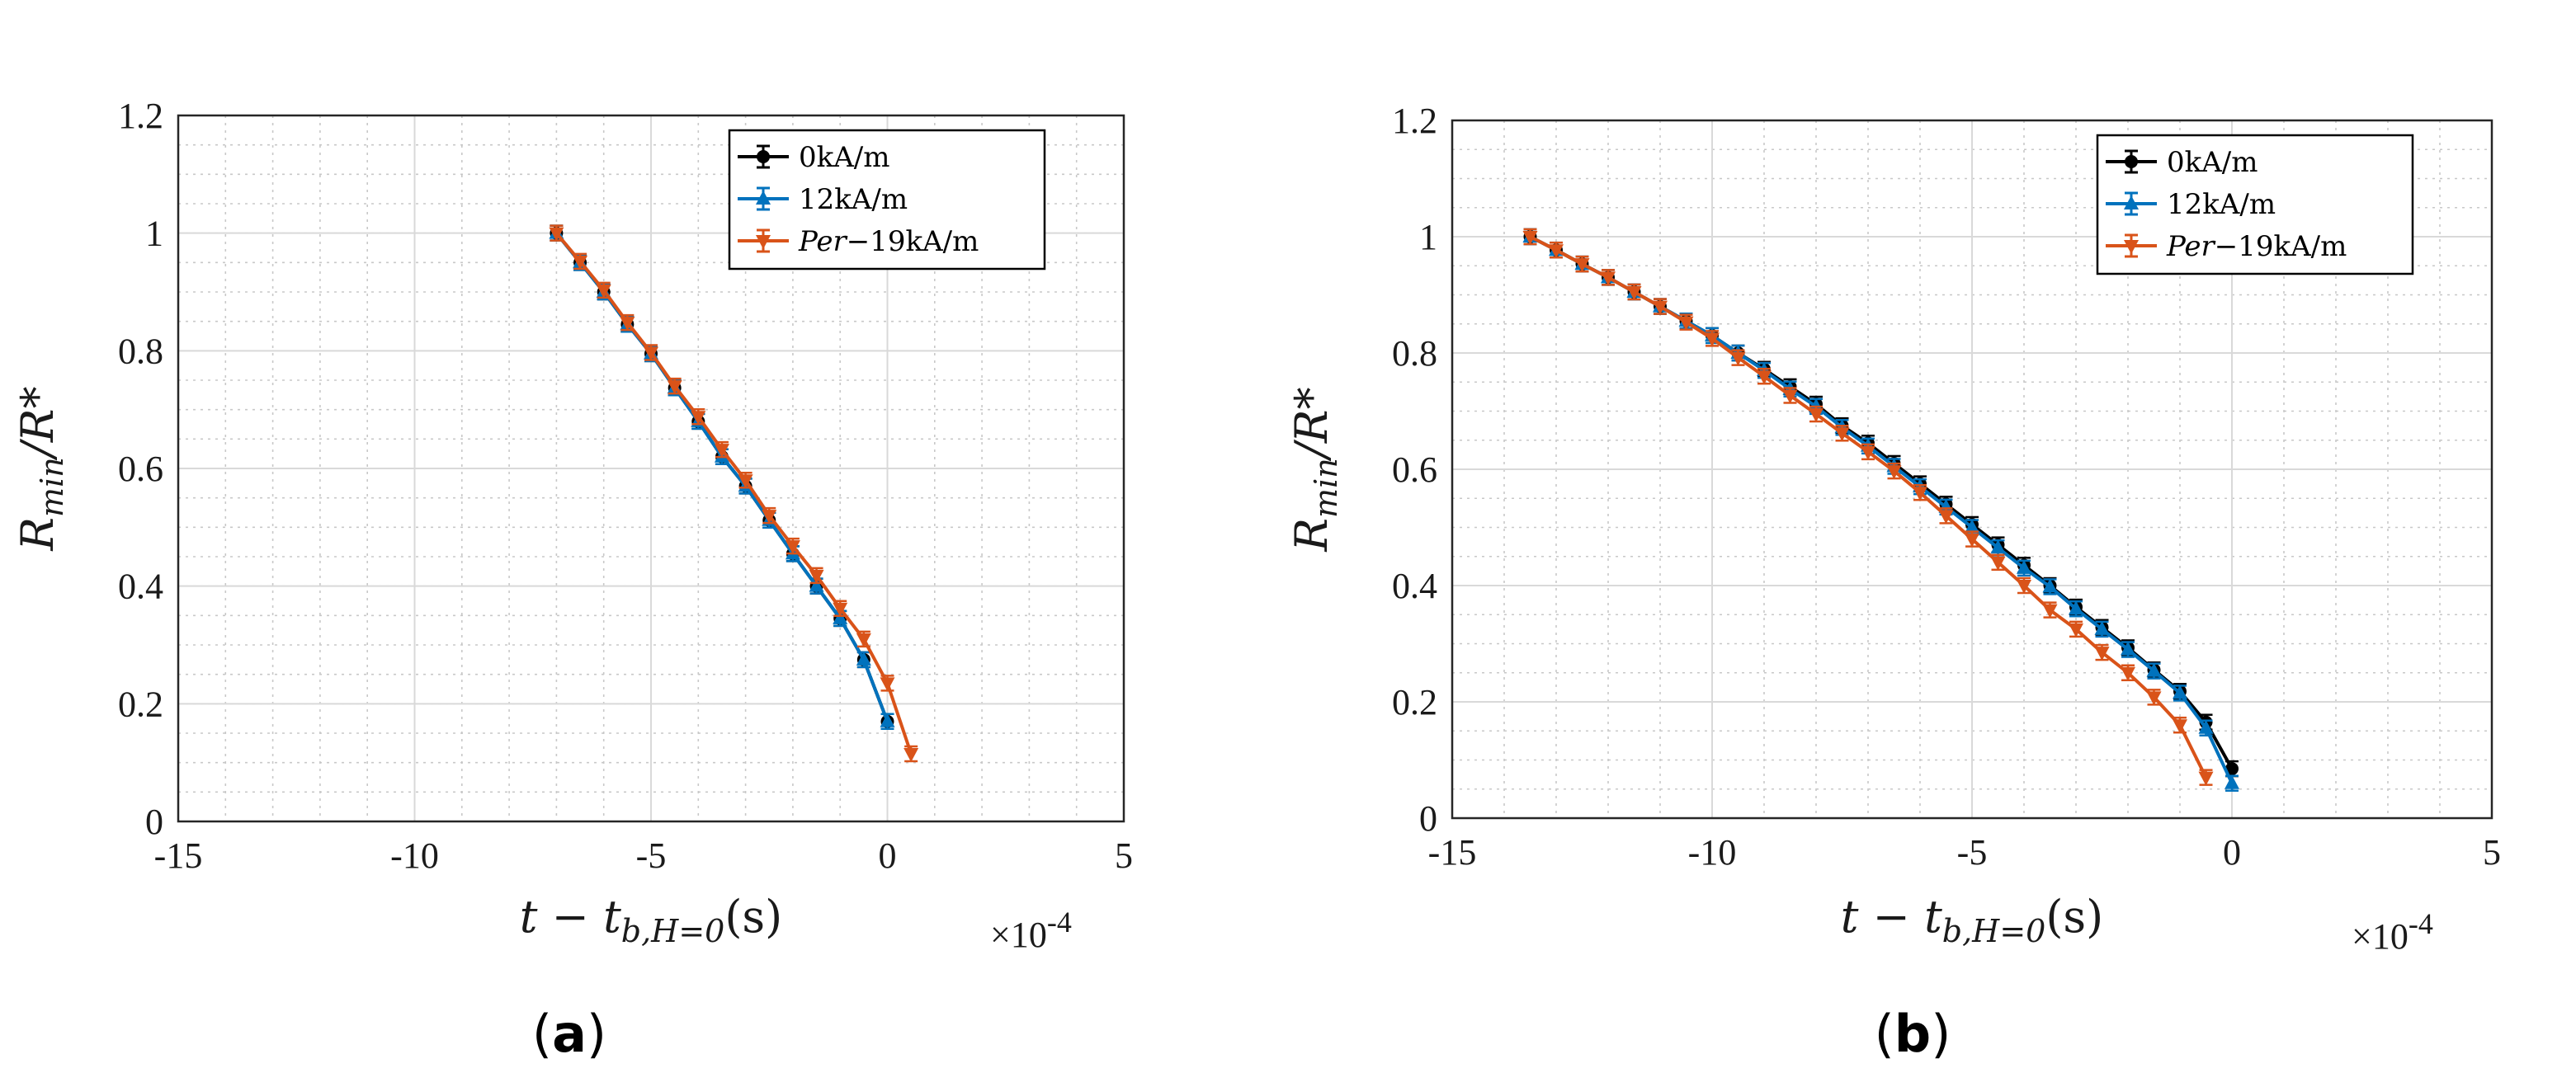 This screenshot has height=1087, width=2576. What do you see at coordinates (1913, 1034) in the screenshot?
I see `panel-label-b: (b)` at bounding box center [1913, 1034].